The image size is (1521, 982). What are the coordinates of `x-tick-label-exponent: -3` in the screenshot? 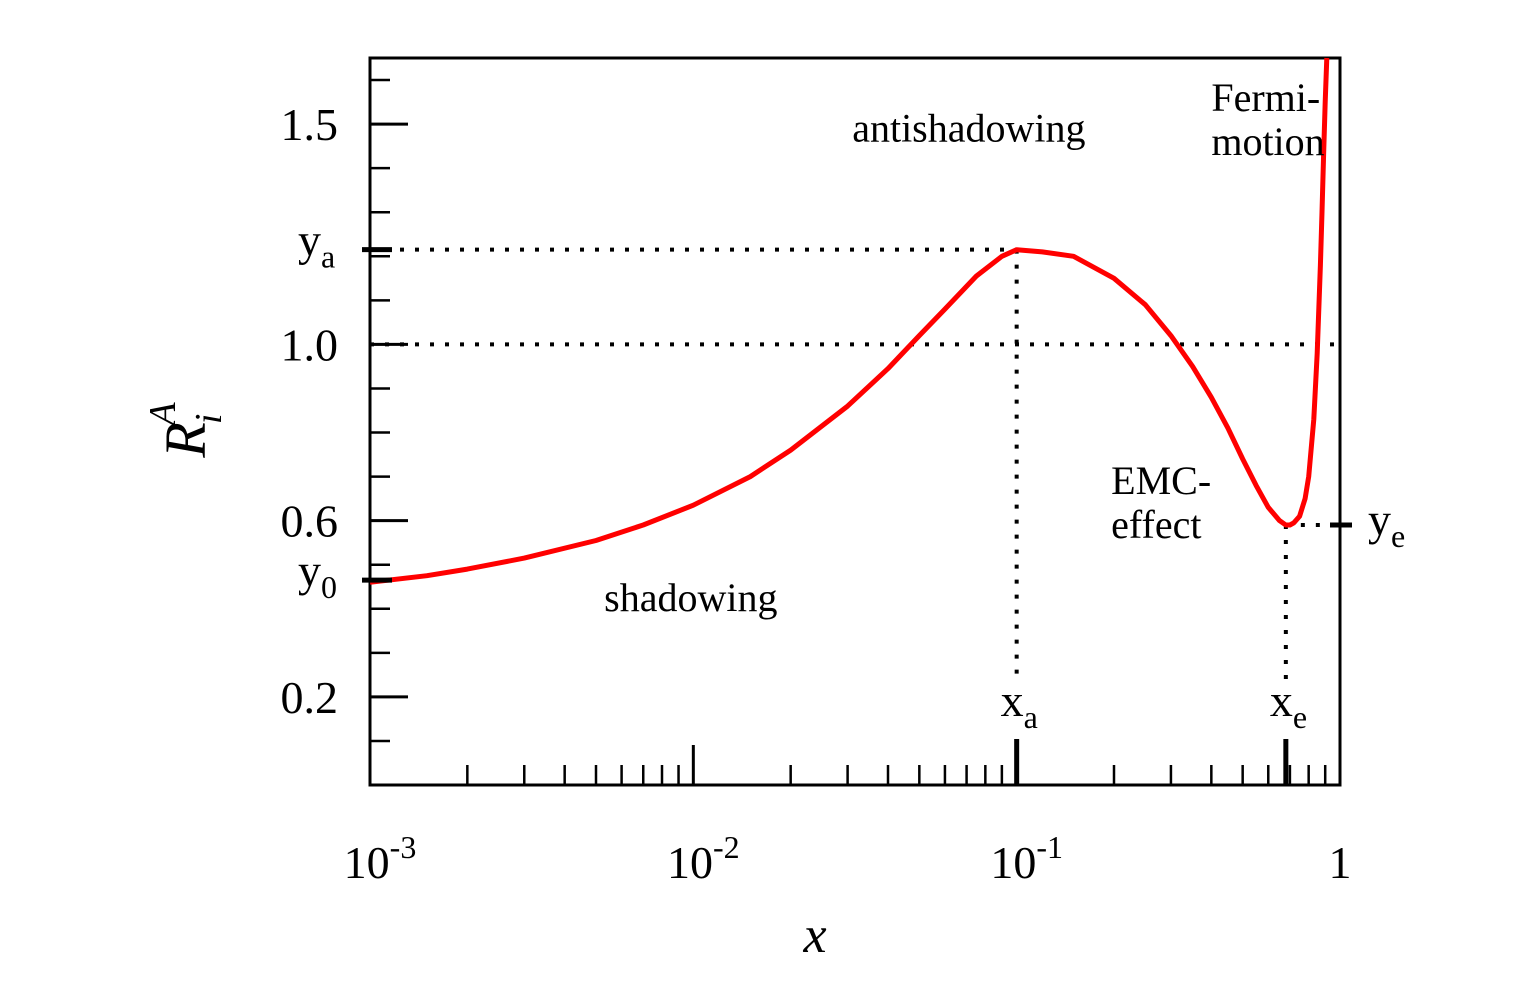 It's located at (403, 847).